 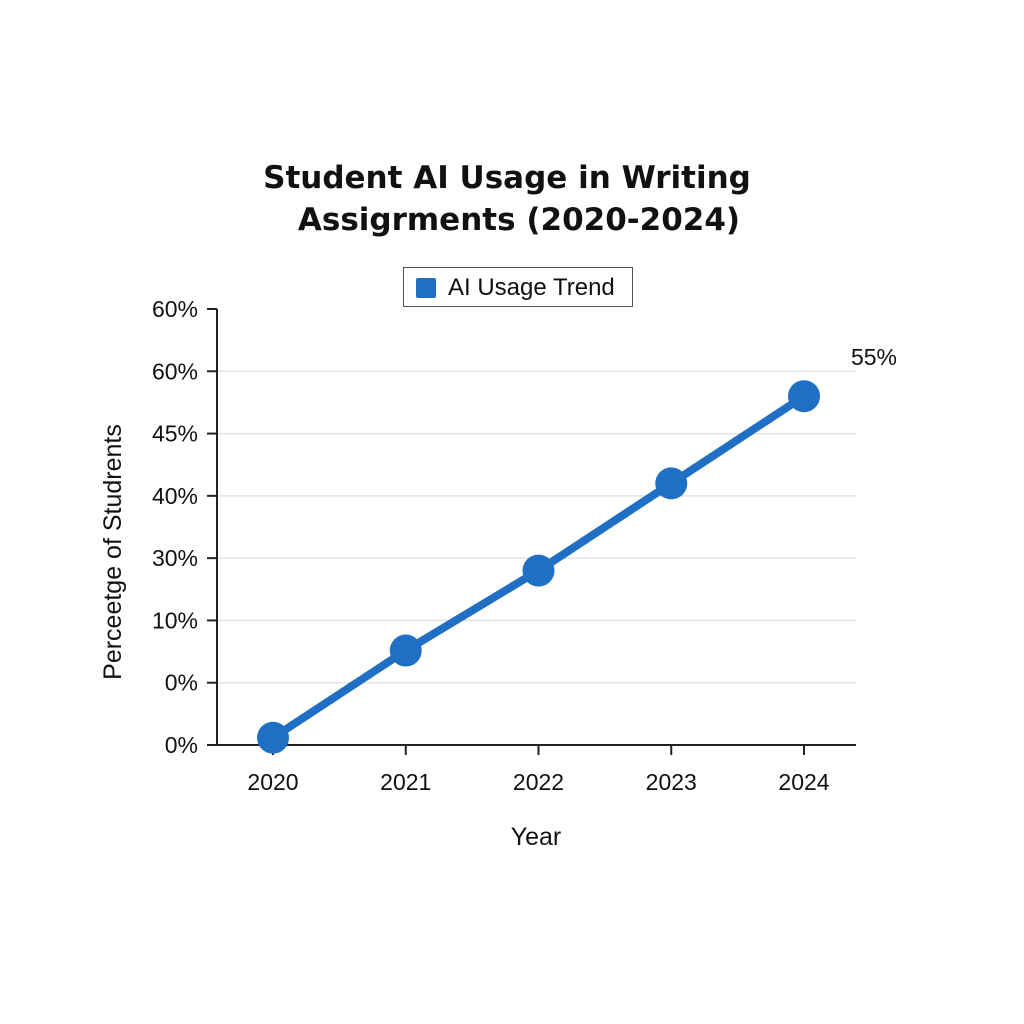 What do you see at coordinates (175, 434) in the screenshot?
I see `y-tick-label: 45%` at bounding box center [175, 434].